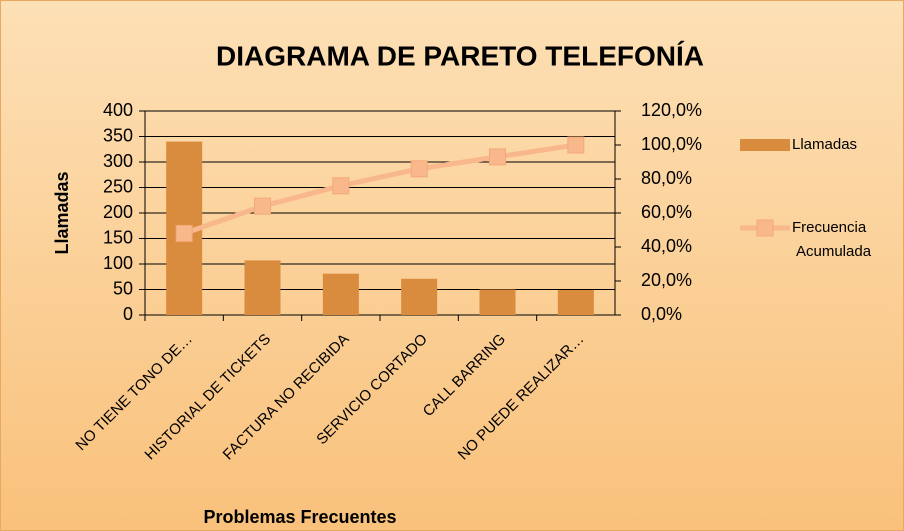 The height and width of the screenshot is (531, 904). Describe the element at coordinates (118, 212) in the screenshot. I see `y-tick-label: 200` at that location.